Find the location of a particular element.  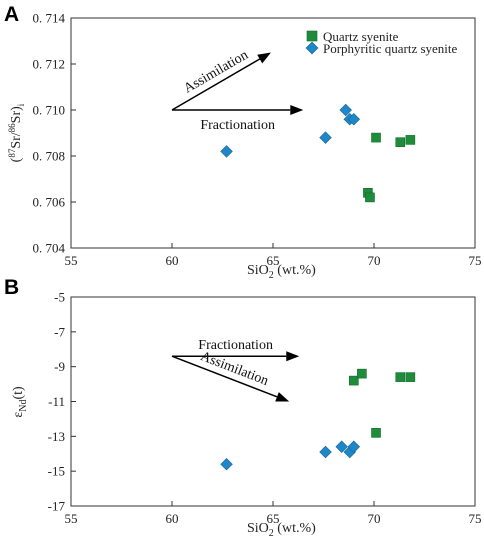

legend-square-marker is located at coordinates (312, 36).